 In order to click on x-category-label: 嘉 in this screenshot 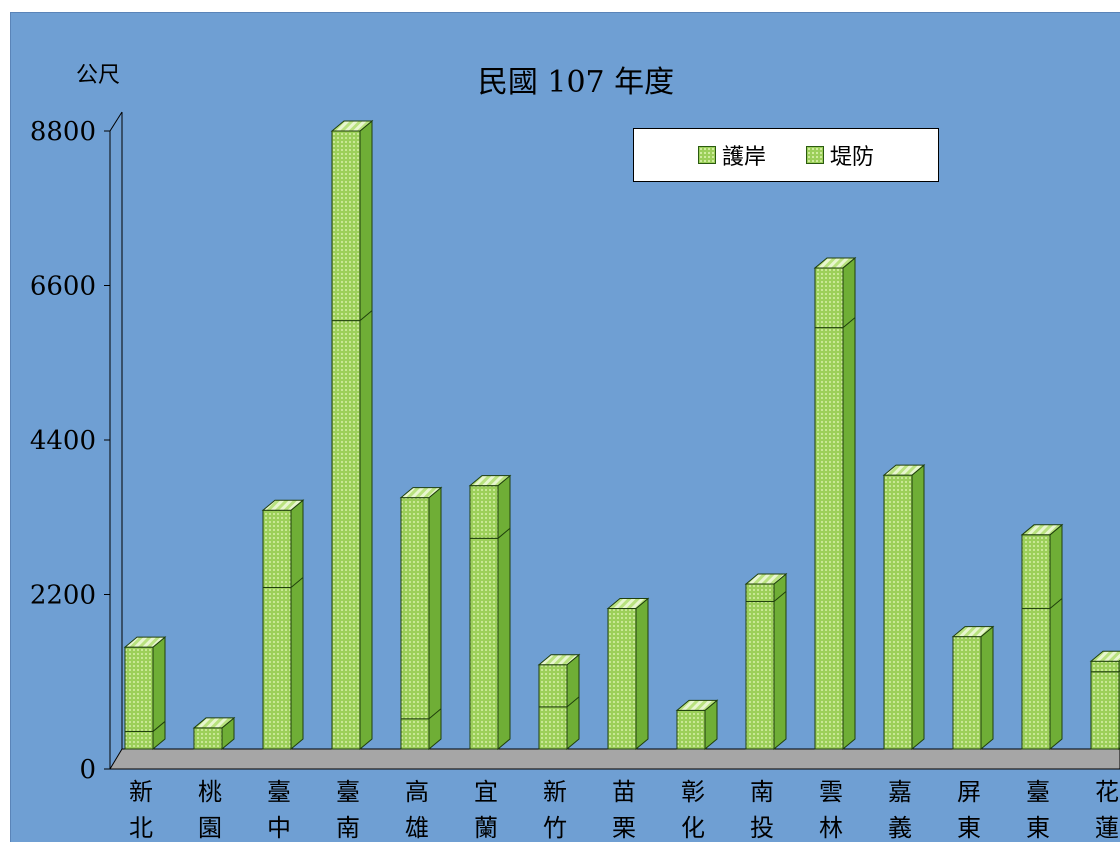, I will do `click(900, 792)`.